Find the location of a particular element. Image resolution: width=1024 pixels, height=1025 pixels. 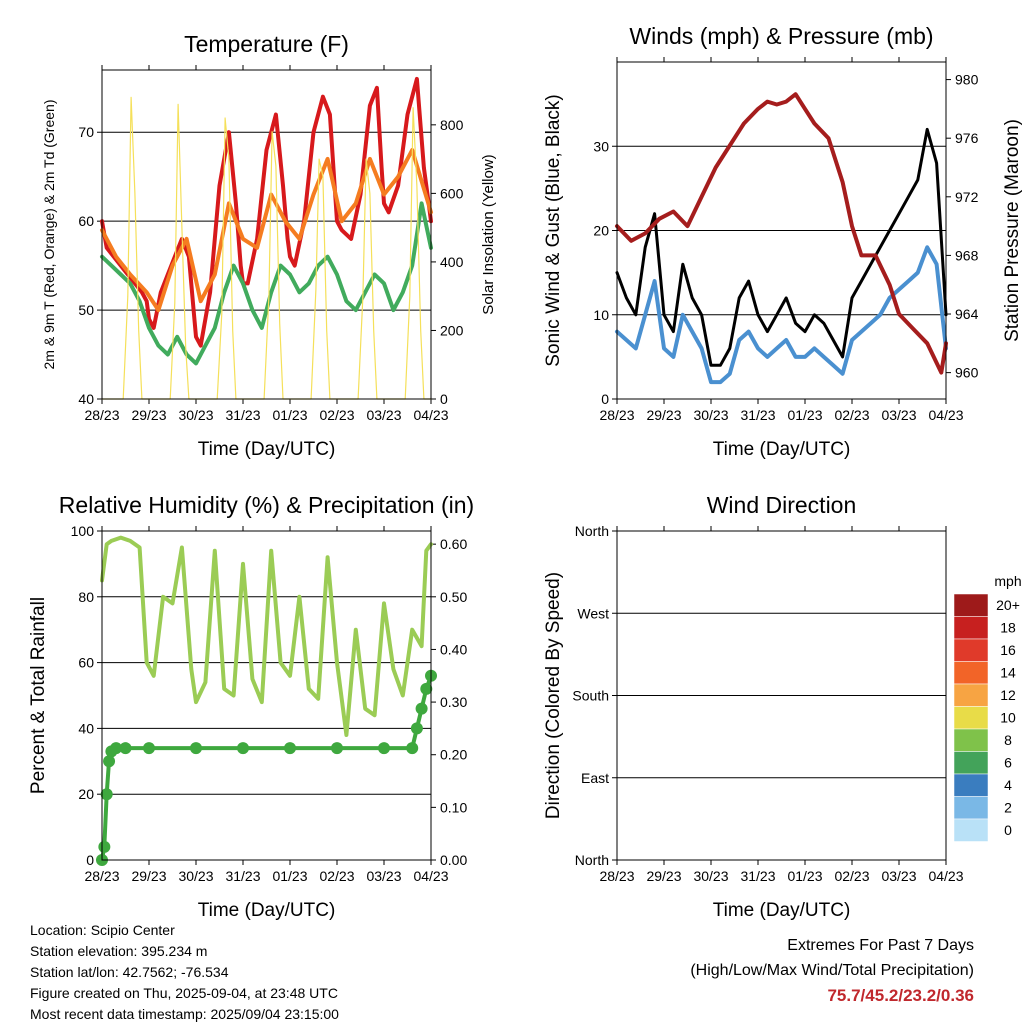

y-tick-label: 80 is located at coordinates (86, 597).